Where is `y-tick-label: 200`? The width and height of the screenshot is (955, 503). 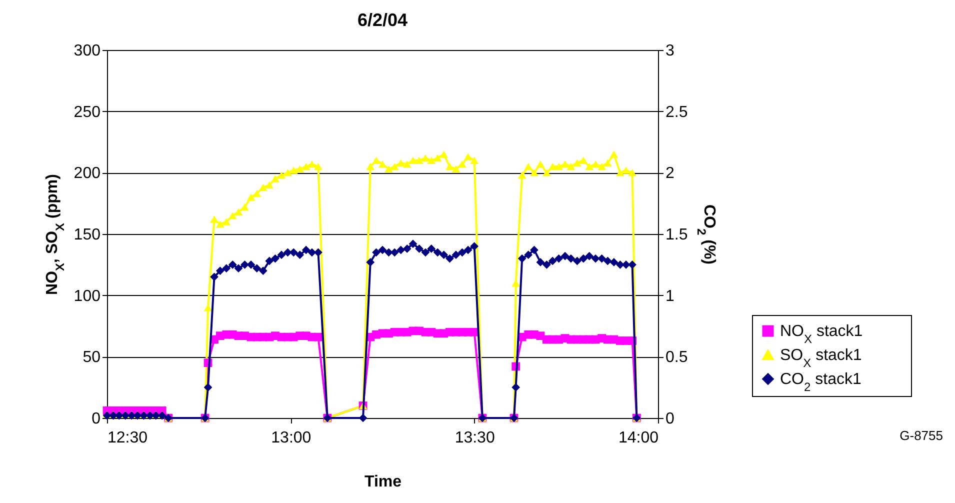 y-tick-label: 200 is located at coordinates (87, 173).